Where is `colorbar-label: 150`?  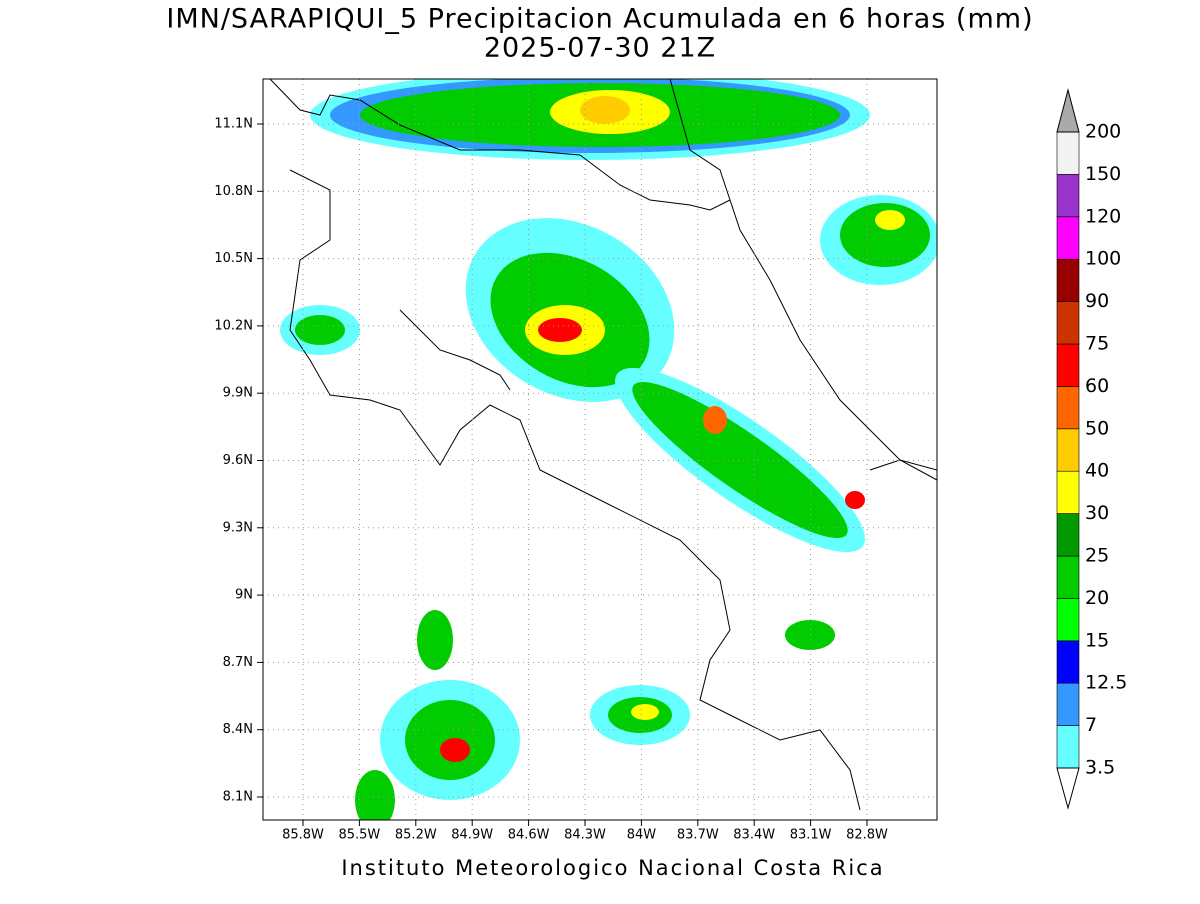
colorbar-label: 150 is located at coordinates (1103, 174).